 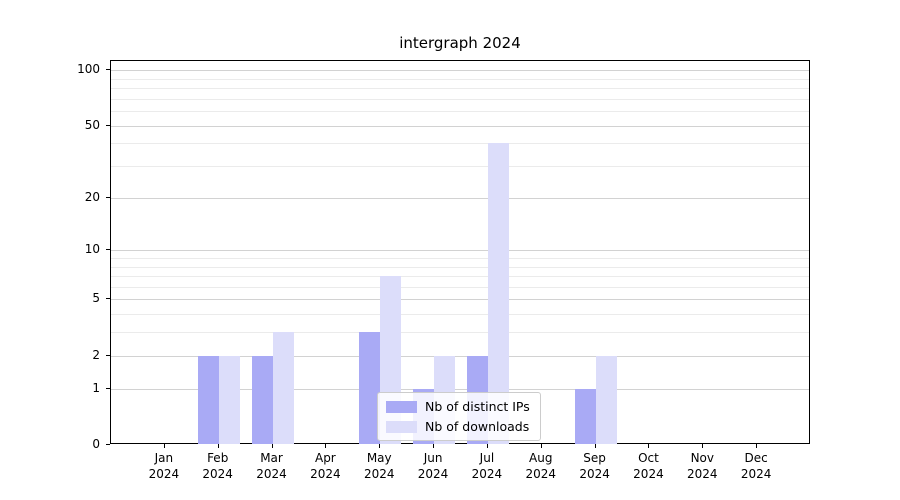 What do you see at coordinates (434, 446) in the screenshot?
I see `x-tick-mark-jun` at bounding box center [434, 446].